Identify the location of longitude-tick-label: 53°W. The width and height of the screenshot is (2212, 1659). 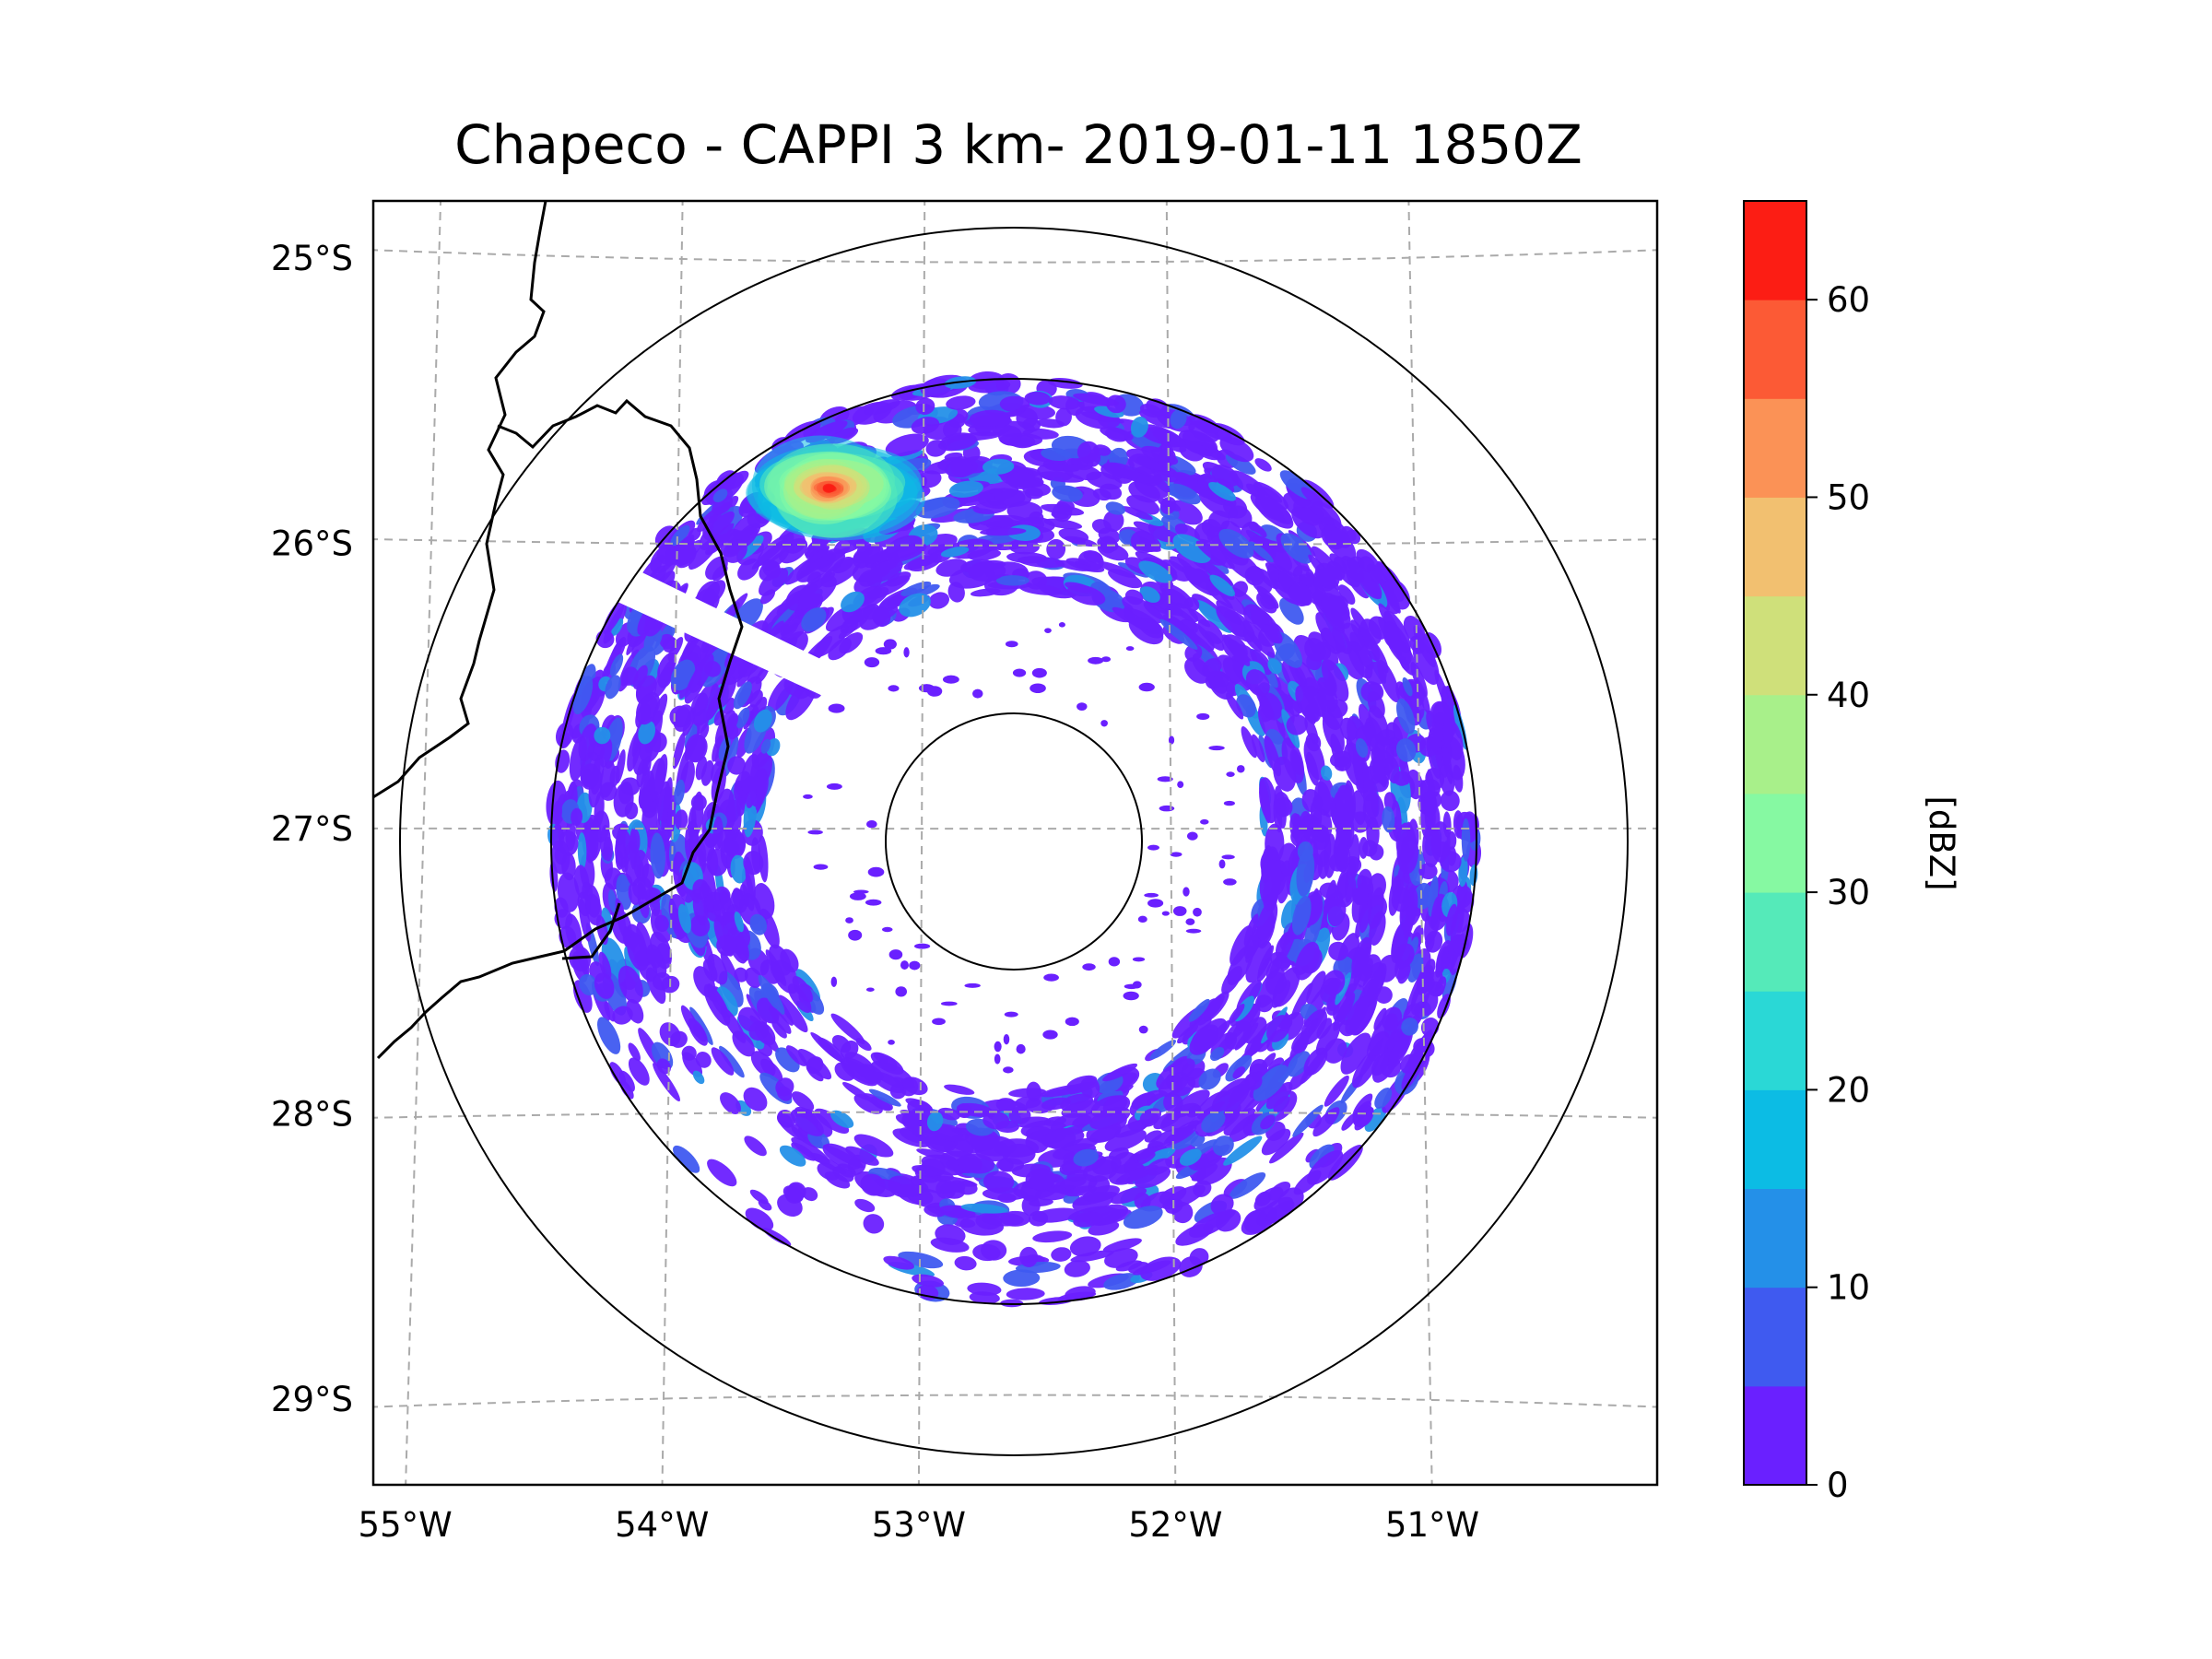
(919, 1525).